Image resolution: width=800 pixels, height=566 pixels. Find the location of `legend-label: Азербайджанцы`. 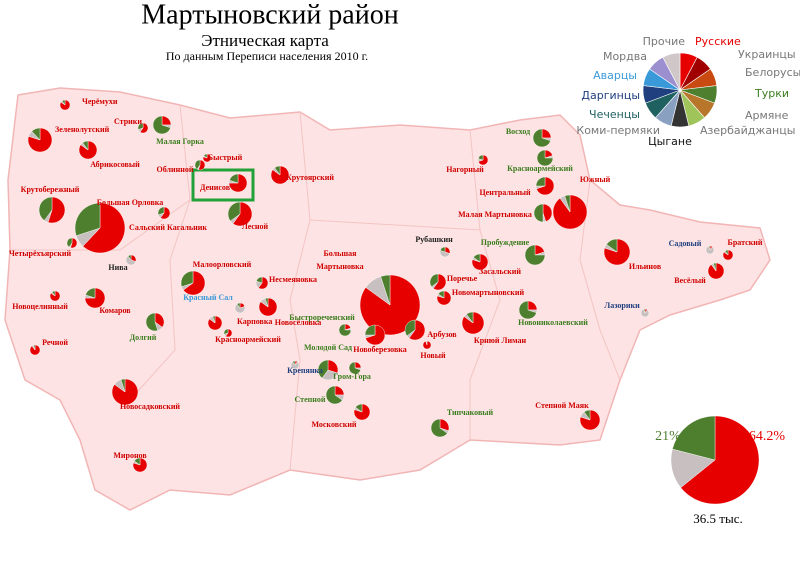

legend-label: Азербайджанцы is located at coordinates (747, 130).